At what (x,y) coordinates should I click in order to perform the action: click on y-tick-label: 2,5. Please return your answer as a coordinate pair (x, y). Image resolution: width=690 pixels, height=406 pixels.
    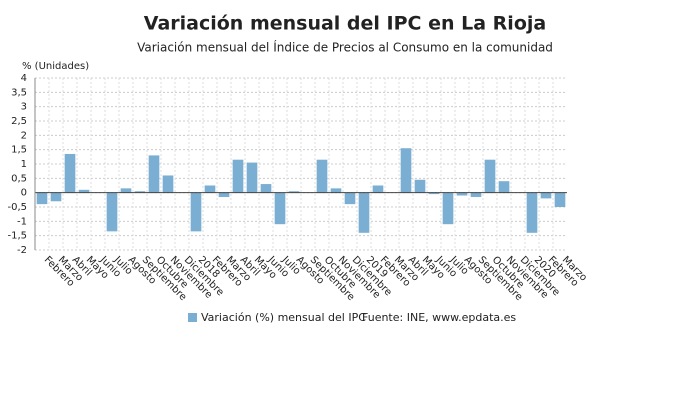
    Looking at the image, I should click on (19, 121).